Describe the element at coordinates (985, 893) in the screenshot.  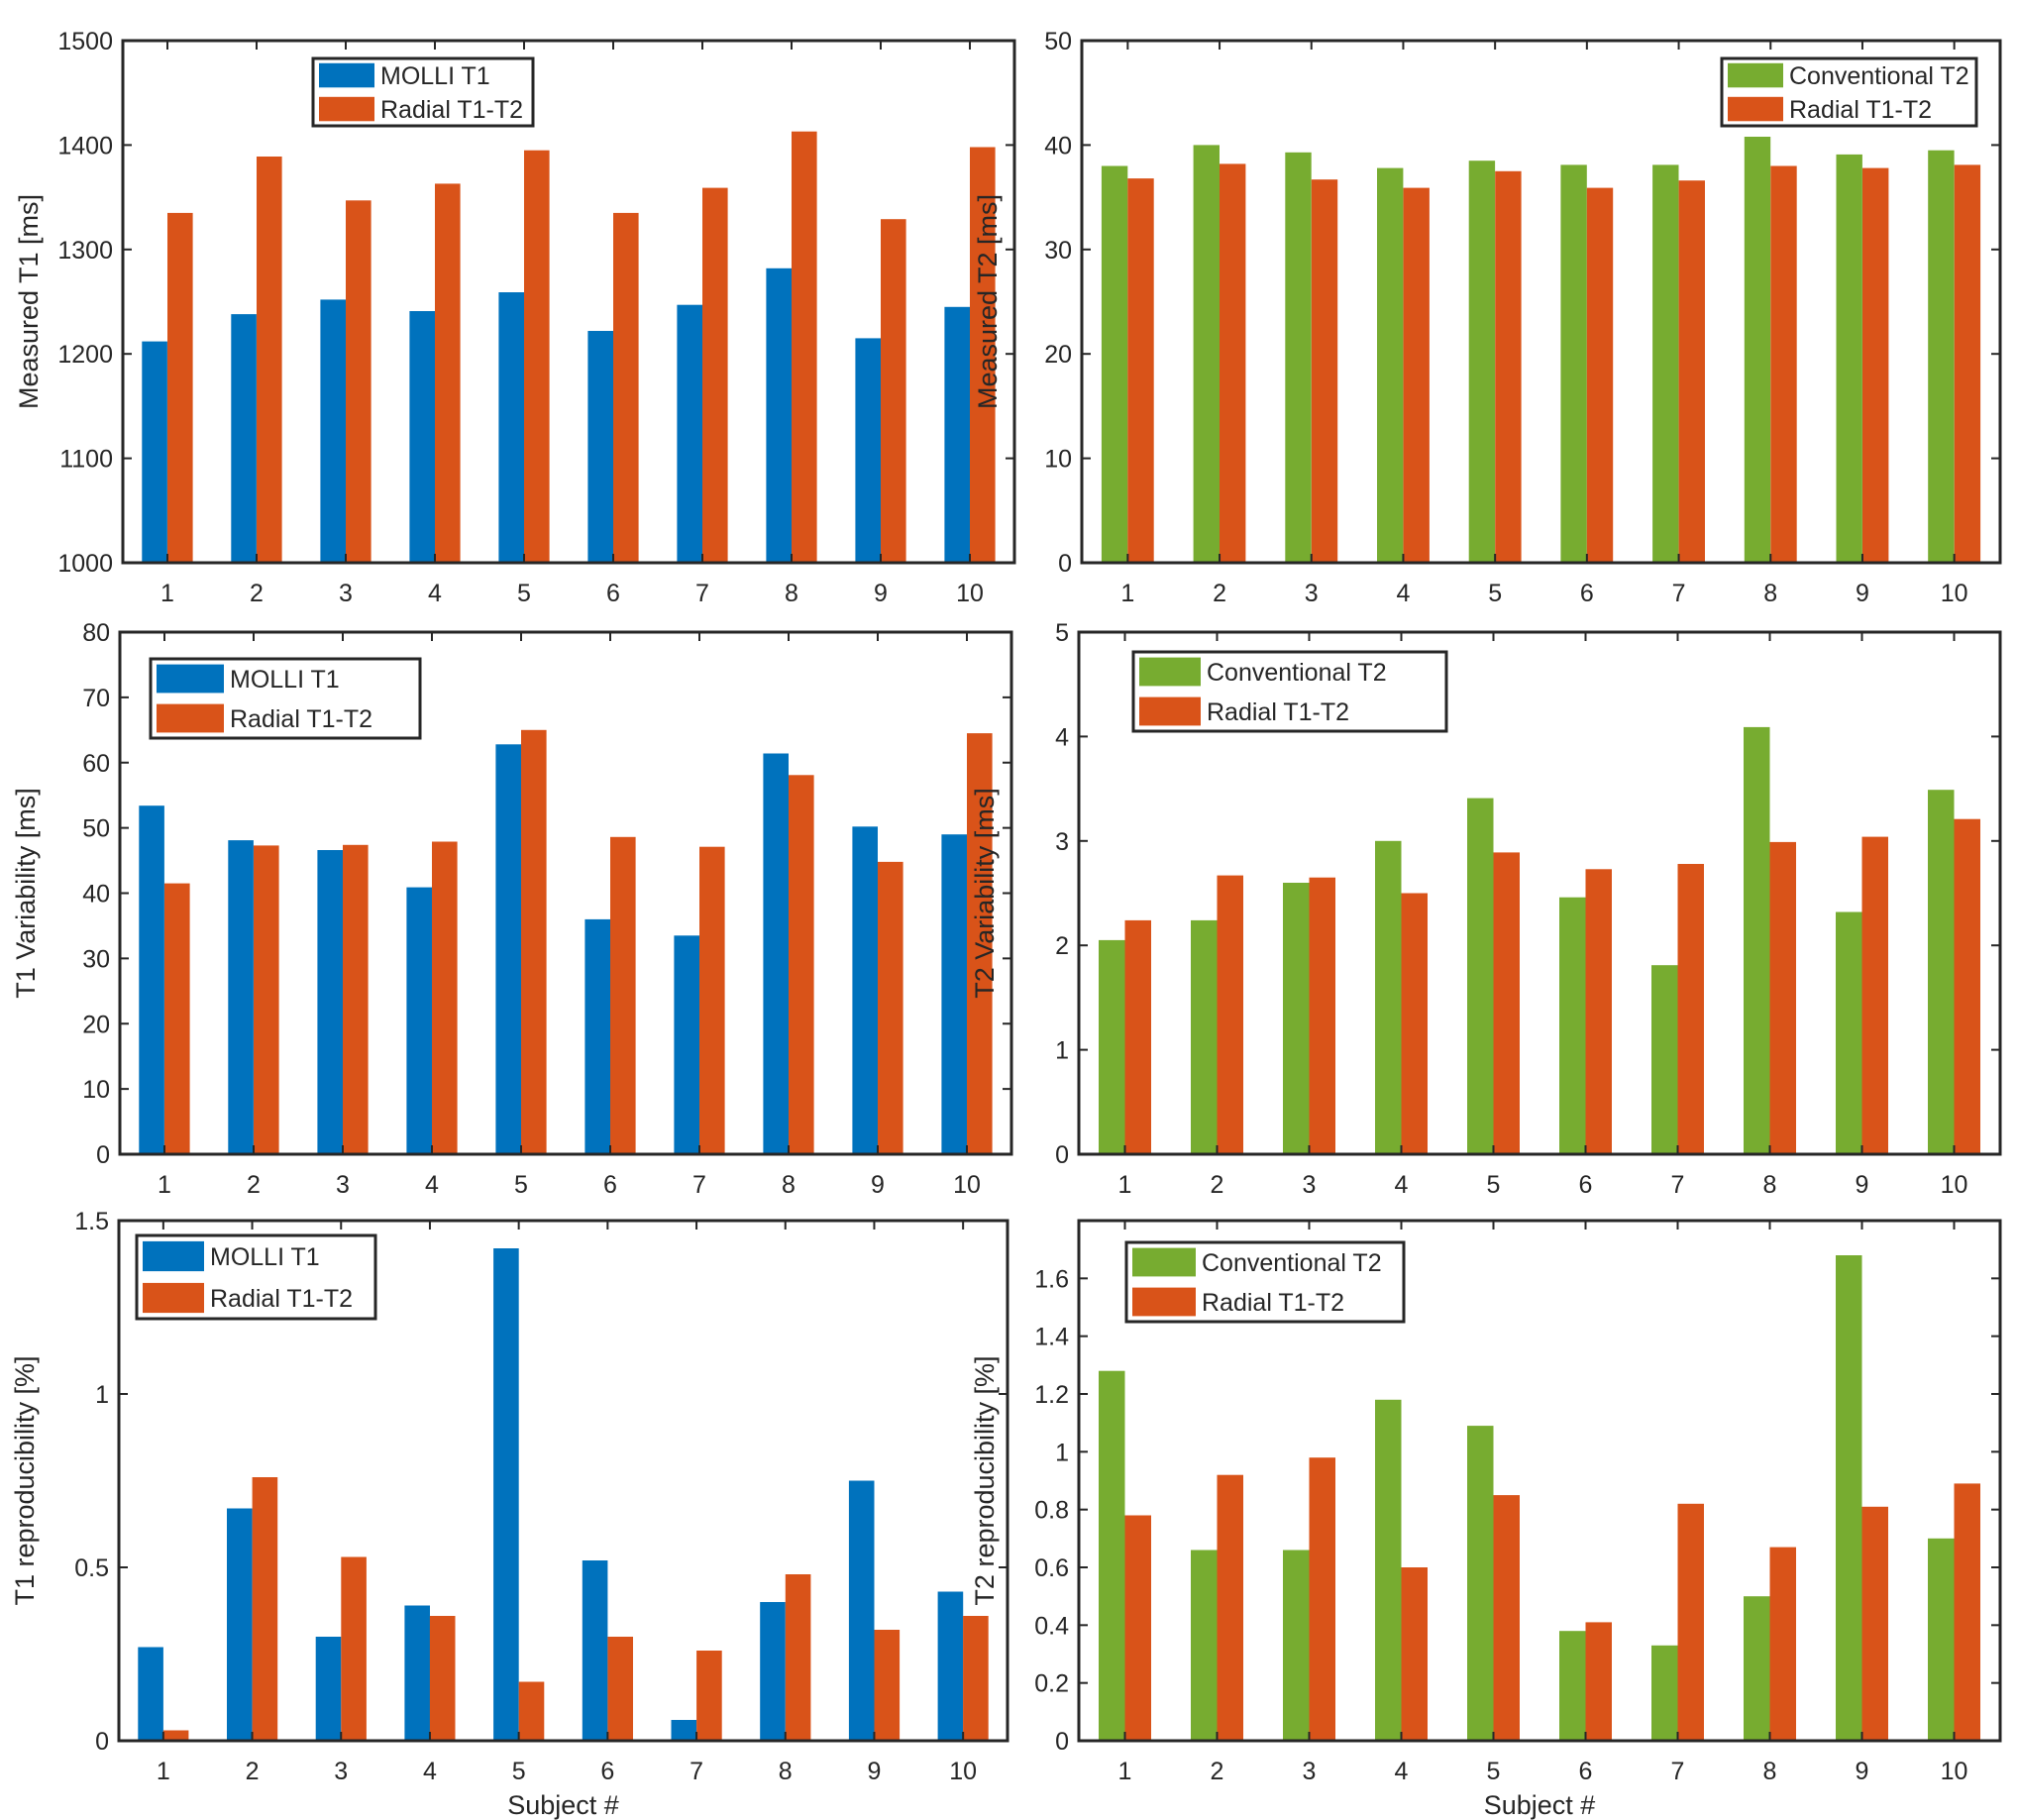
I see `y-axis-label: T2 Variability [ms]` at that location.